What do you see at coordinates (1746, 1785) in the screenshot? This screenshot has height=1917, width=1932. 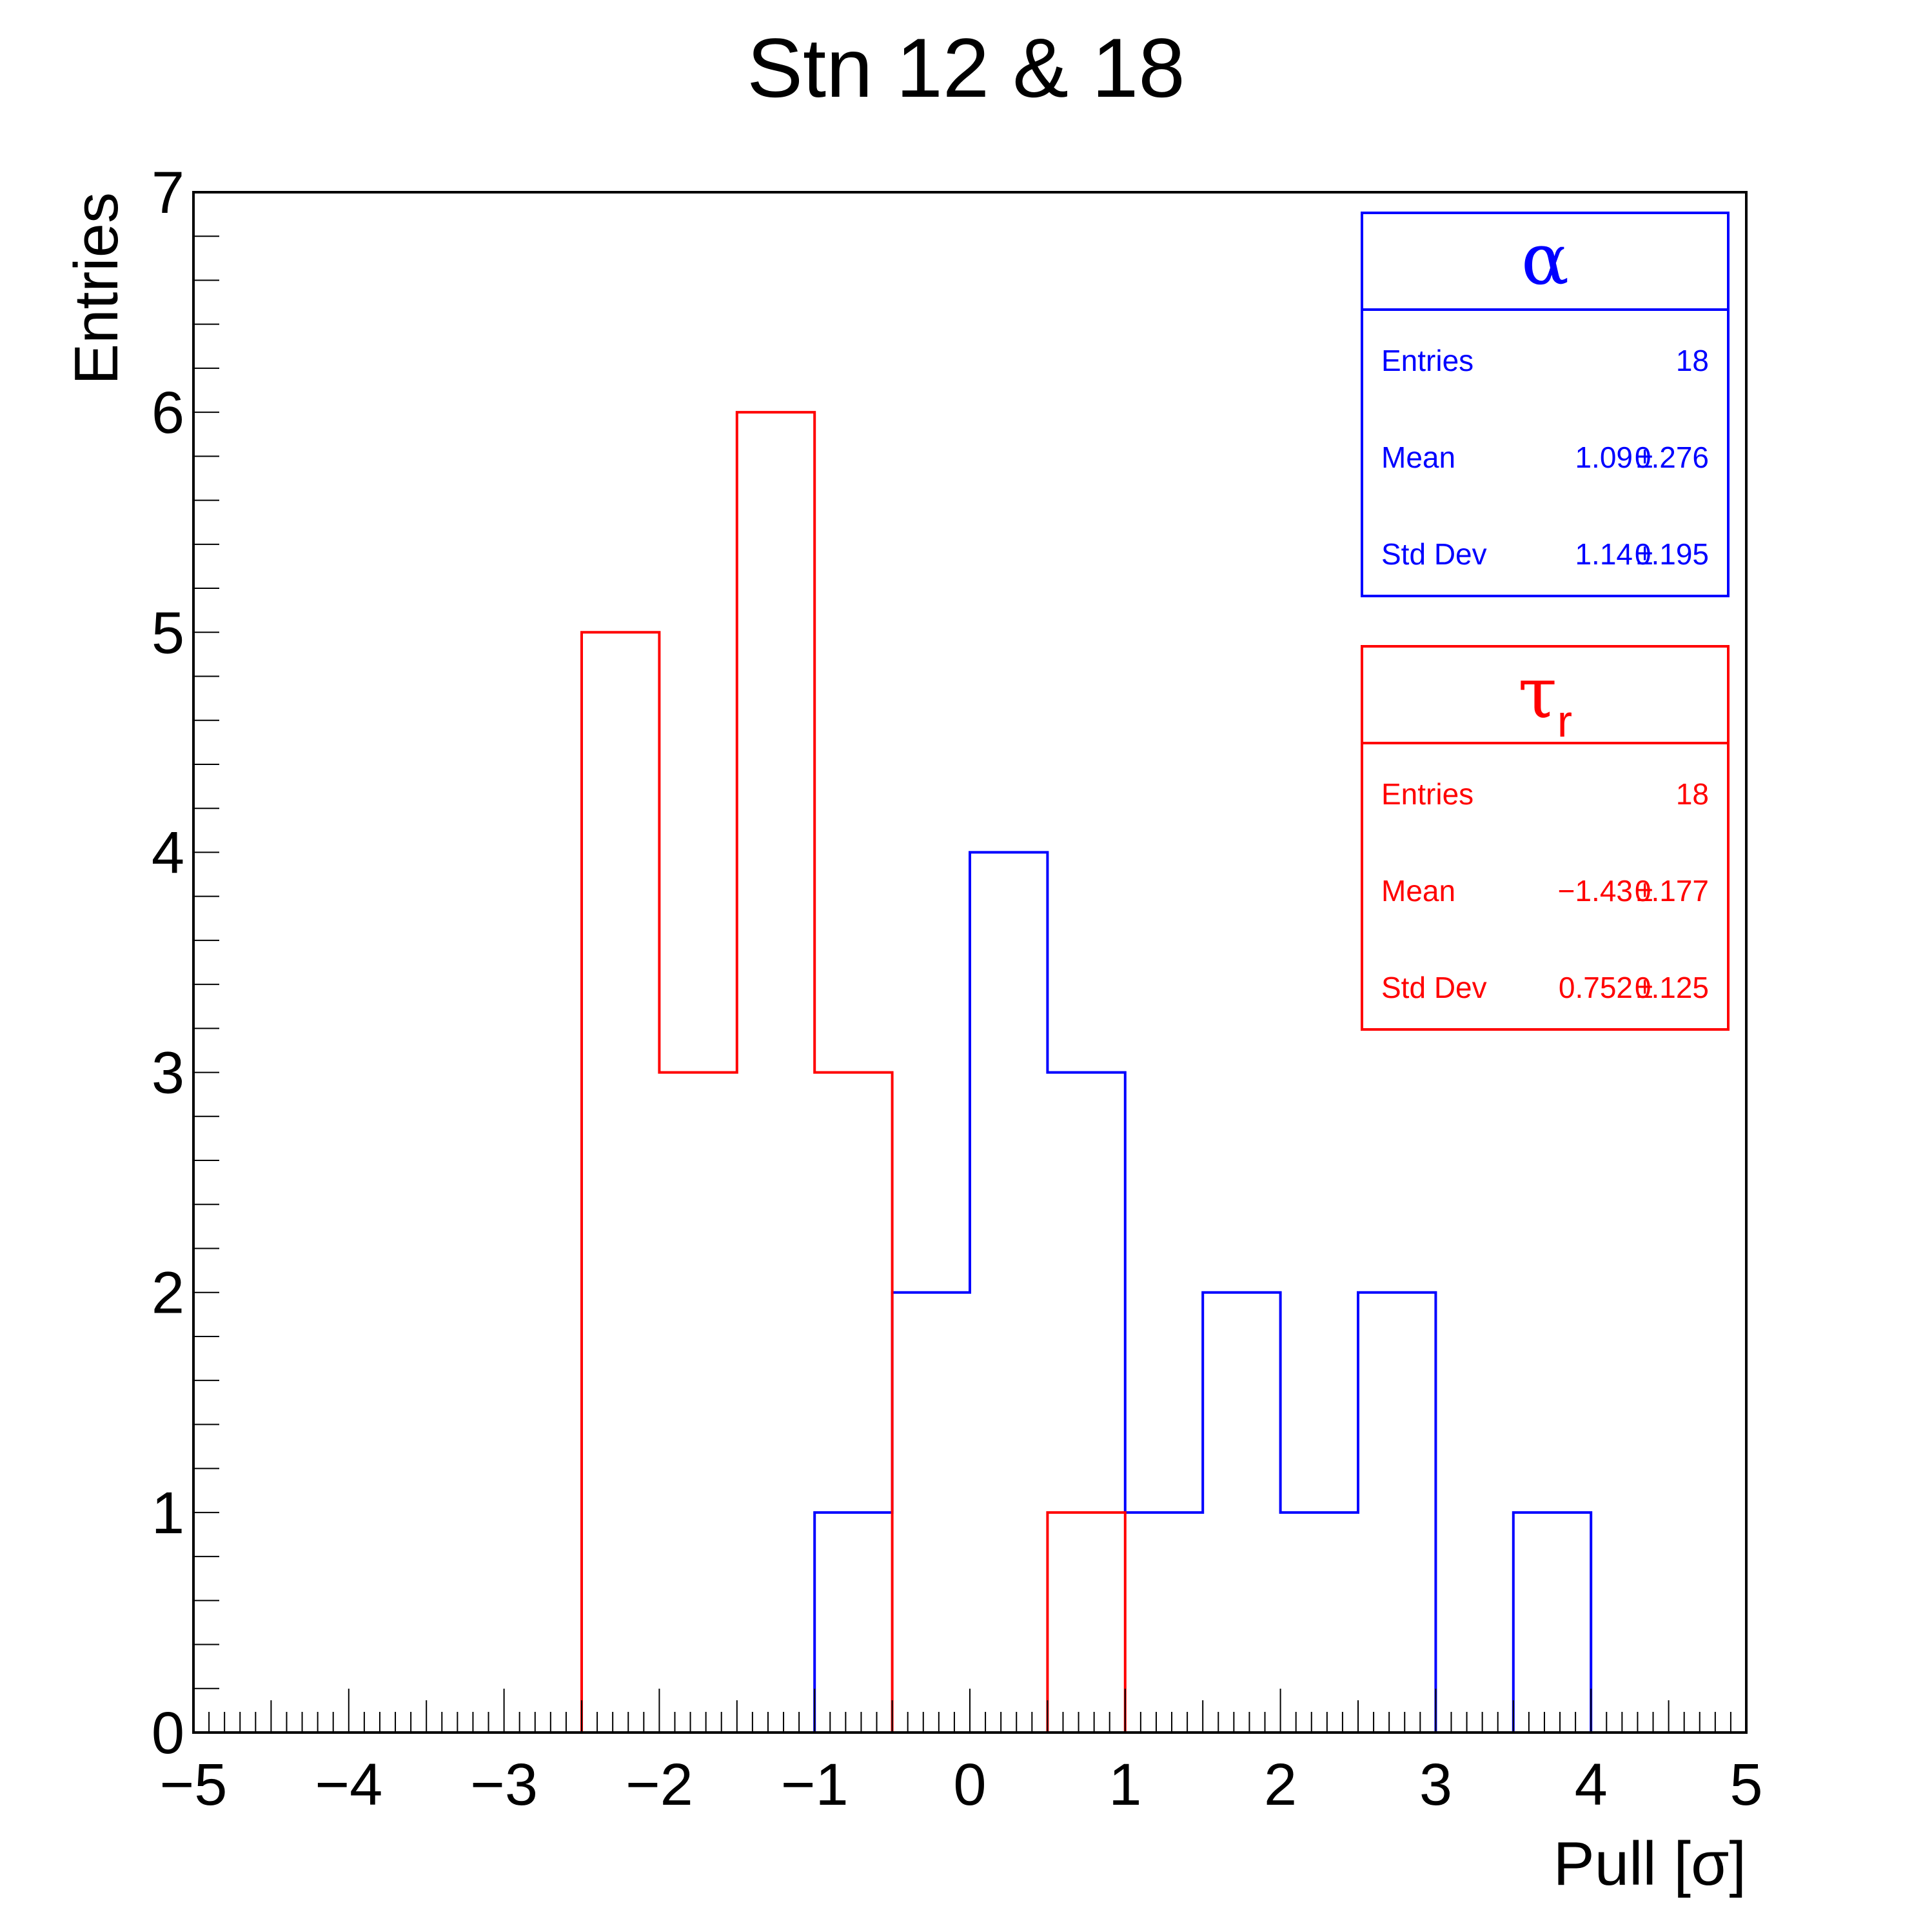 I see `x-tick-label: 5` at bounding box center [1746, 1785].